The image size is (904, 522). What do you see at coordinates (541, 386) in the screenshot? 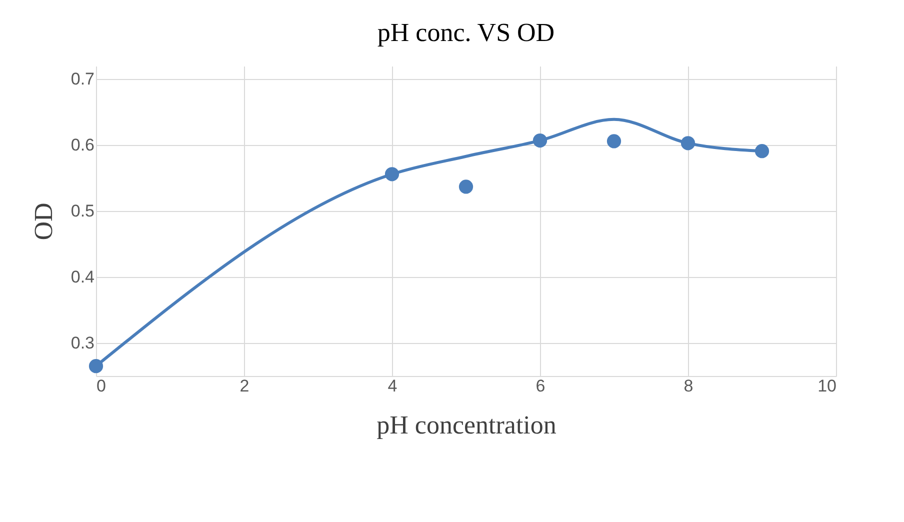
I see `x-tick-label: 6` at bounding box center [541, 386].